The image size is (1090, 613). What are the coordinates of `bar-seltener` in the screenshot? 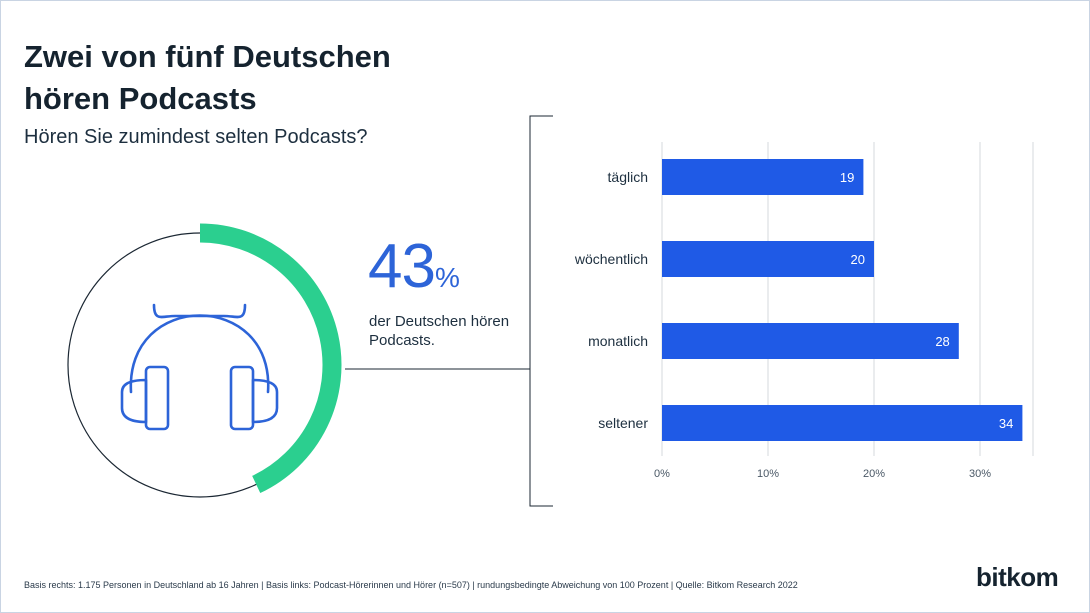 It's located at (842, 423).